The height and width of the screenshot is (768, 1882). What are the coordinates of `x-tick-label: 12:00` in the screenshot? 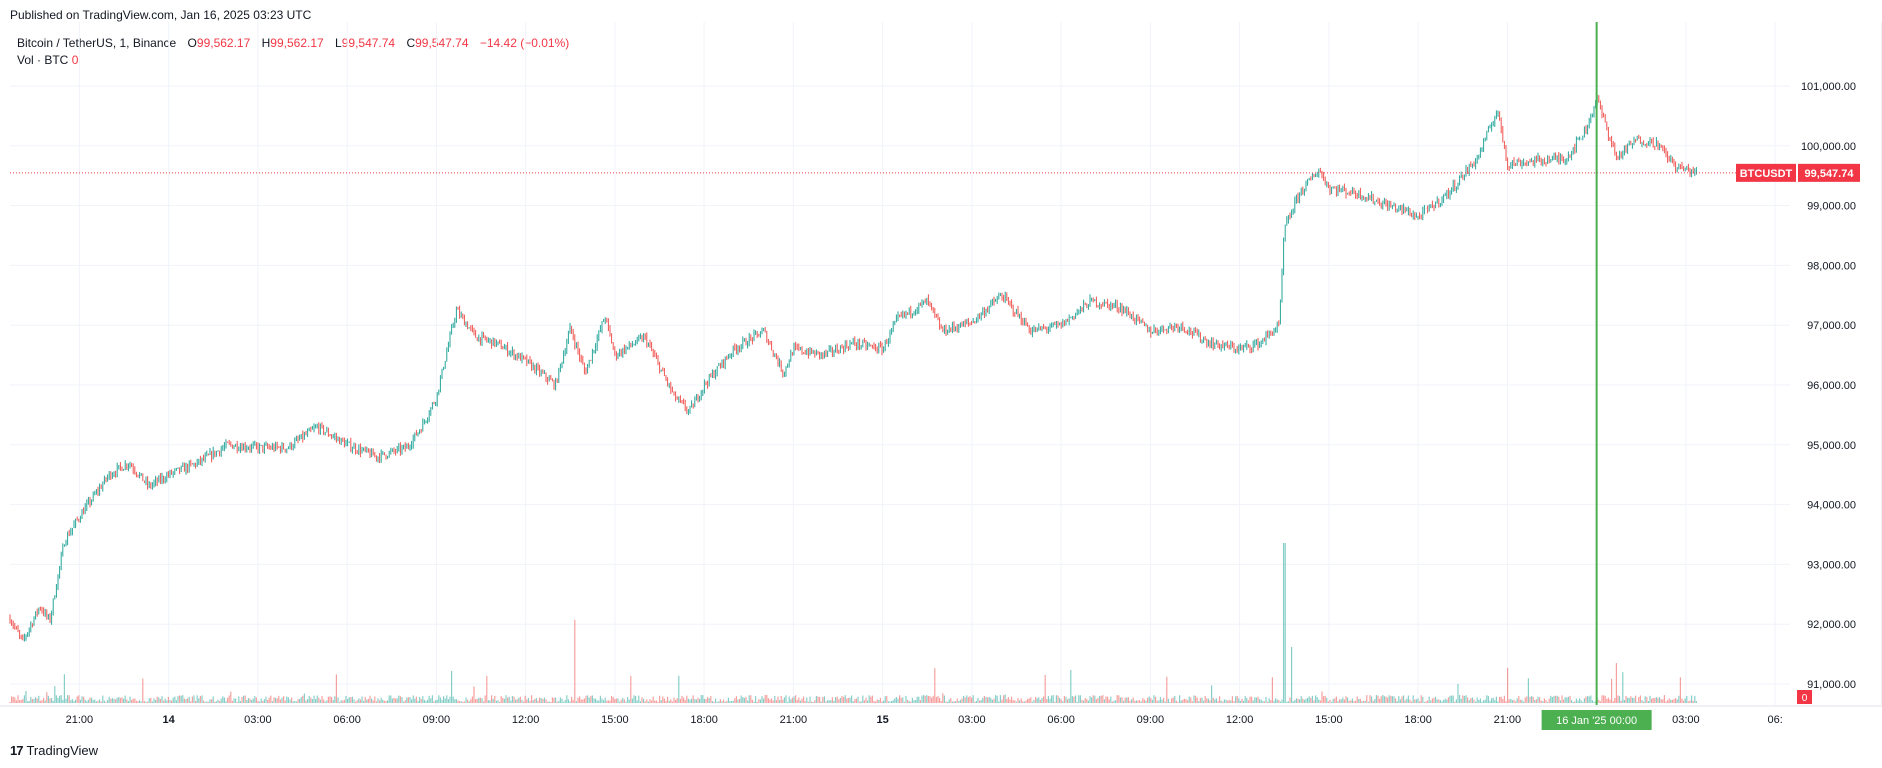 It's located at (1240, 720).